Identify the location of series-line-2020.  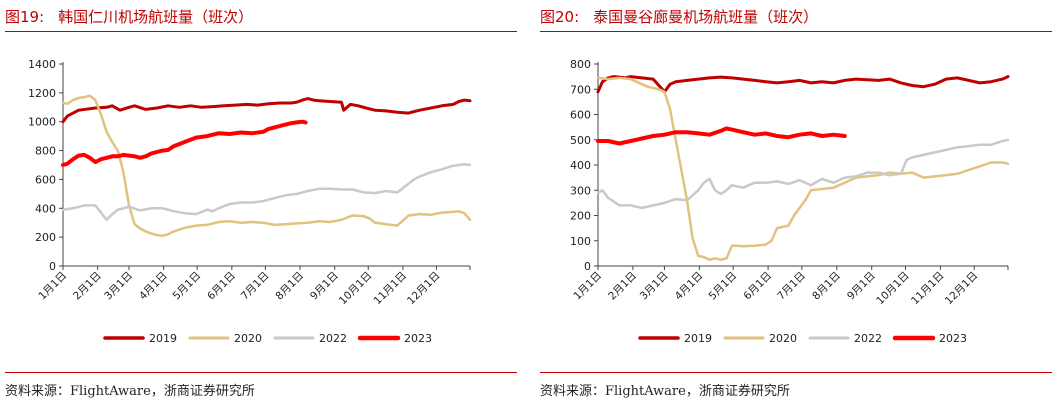
(266, 165).